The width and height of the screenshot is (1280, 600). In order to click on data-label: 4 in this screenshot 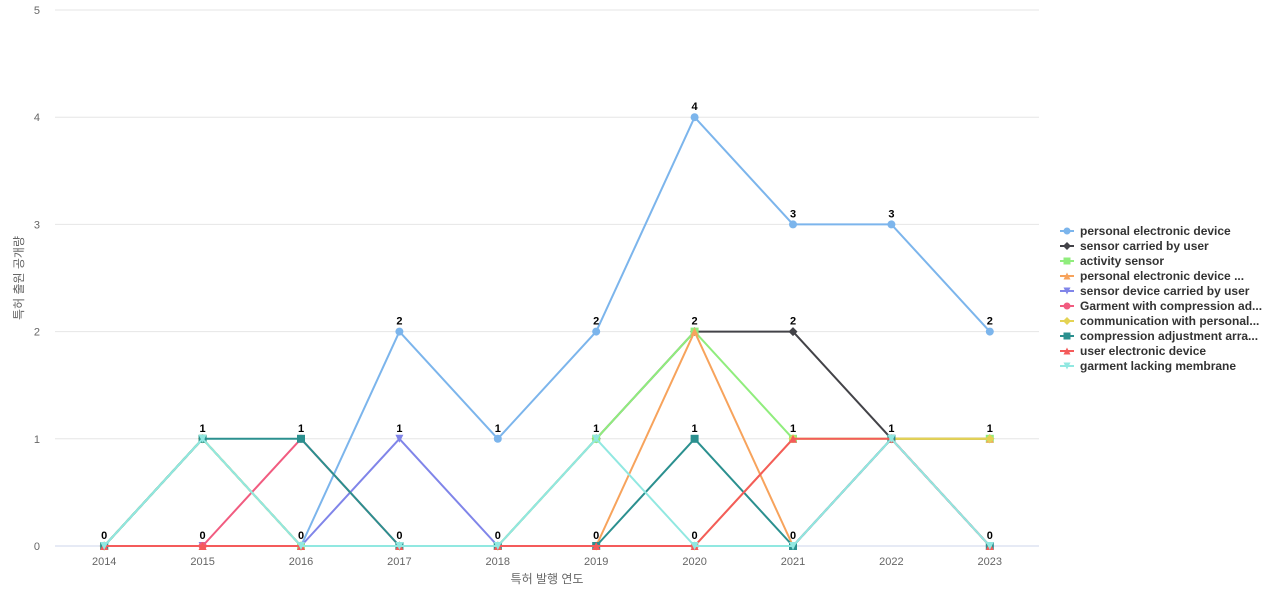, I will do `click(695, 107)`.